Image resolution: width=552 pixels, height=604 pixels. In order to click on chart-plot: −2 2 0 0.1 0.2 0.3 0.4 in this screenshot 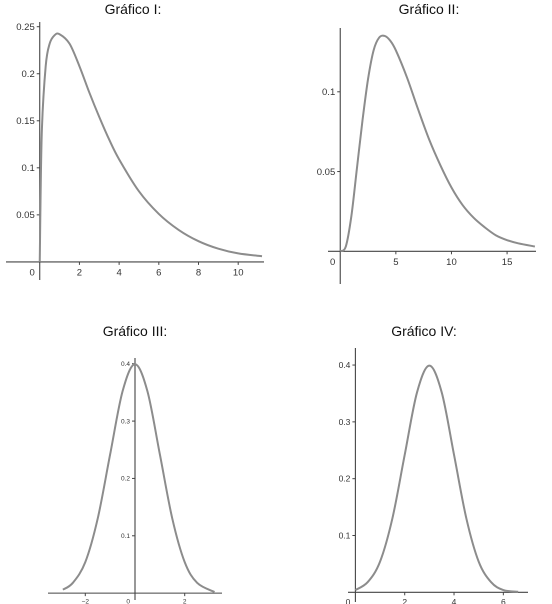, I will do `click(135, 481)`.